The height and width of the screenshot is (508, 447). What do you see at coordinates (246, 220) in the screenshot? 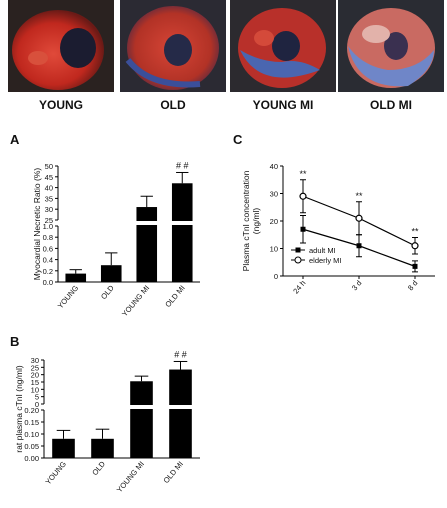
I see `y-axis-label: Plasma cTnI concentration` at bounding box center [246, 220].